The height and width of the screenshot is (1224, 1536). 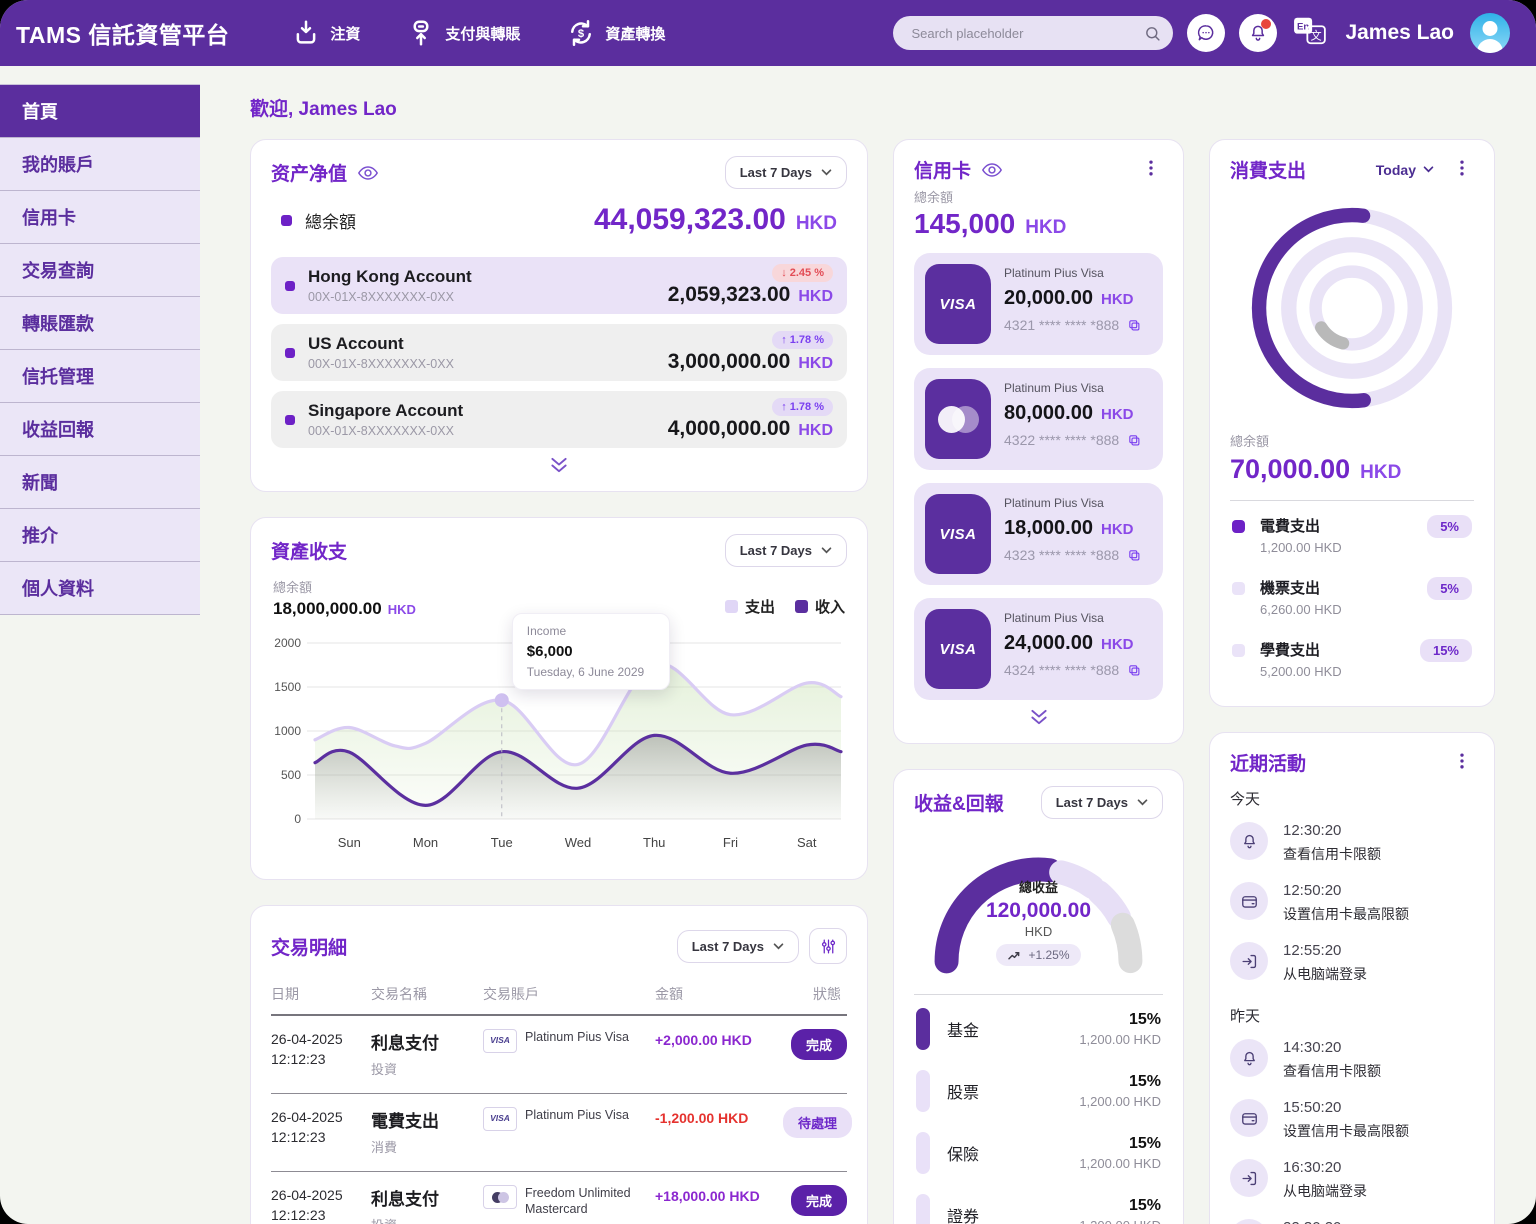 What do you see at coordinates (828, 946) in the screenshot?
I see `filter-button` at bounding box center [828, 946].